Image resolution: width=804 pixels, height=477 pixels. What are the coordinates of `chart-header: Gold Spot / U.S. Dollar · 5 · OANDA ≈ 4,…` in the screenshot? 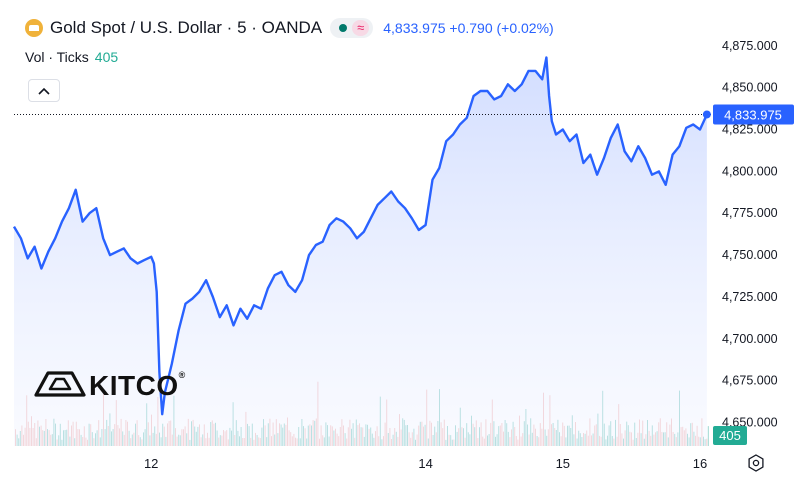 It's located at (289, 28).